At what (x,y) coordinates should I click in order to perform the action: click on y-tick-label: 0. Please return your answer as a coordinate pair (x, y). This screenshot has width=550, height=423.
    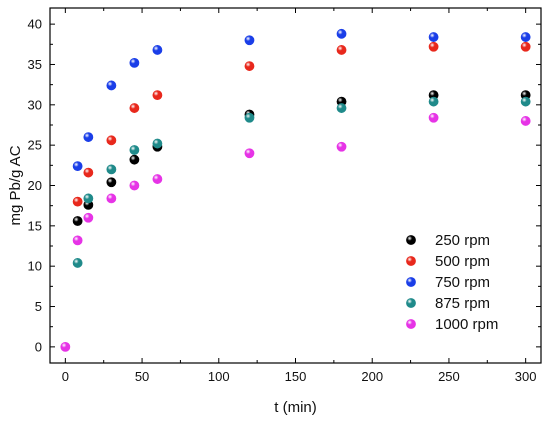
    Looking at the image, I should click on (38, 346).